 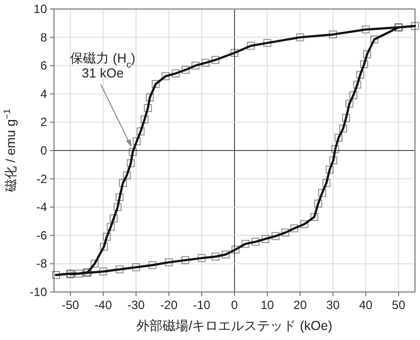 What do you see at coordinates (44, 93) in the screenshot?
I see `y-tick-label: 4` at bounding box center [44, 93].